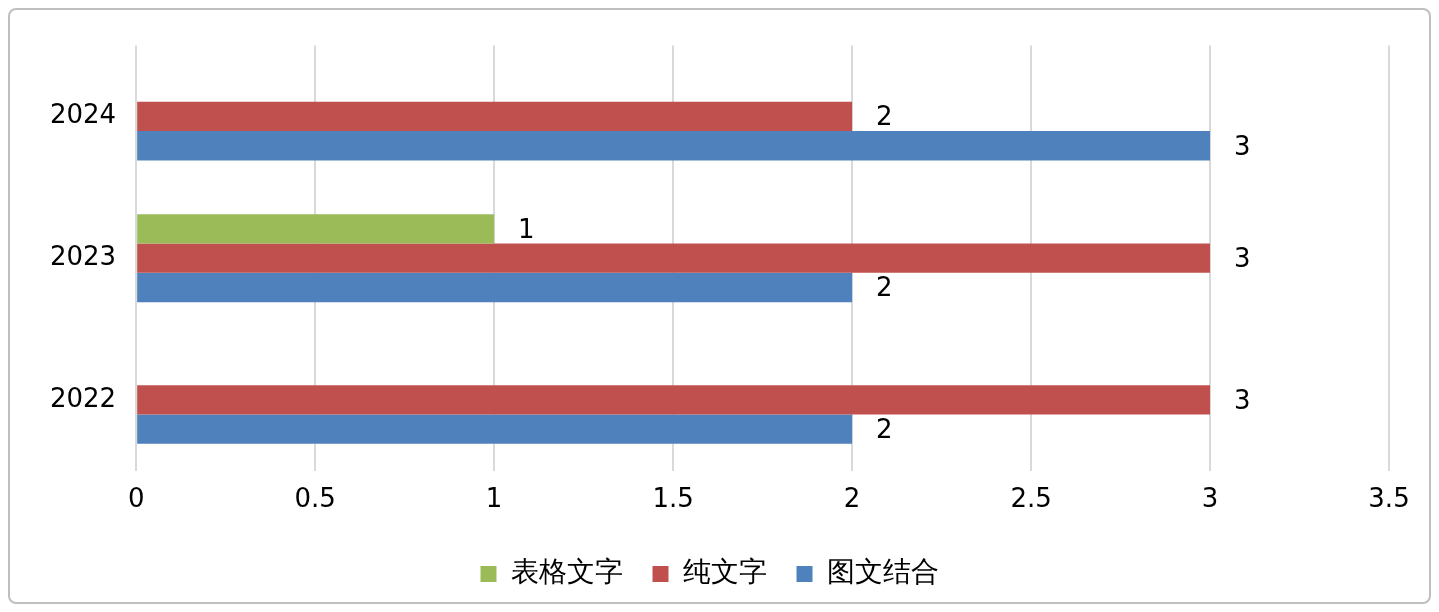  What do you see at coordinates (315, 498) in the screenshot?
I see `x-tick-label: 0.5` at bounding box center [315, 498].